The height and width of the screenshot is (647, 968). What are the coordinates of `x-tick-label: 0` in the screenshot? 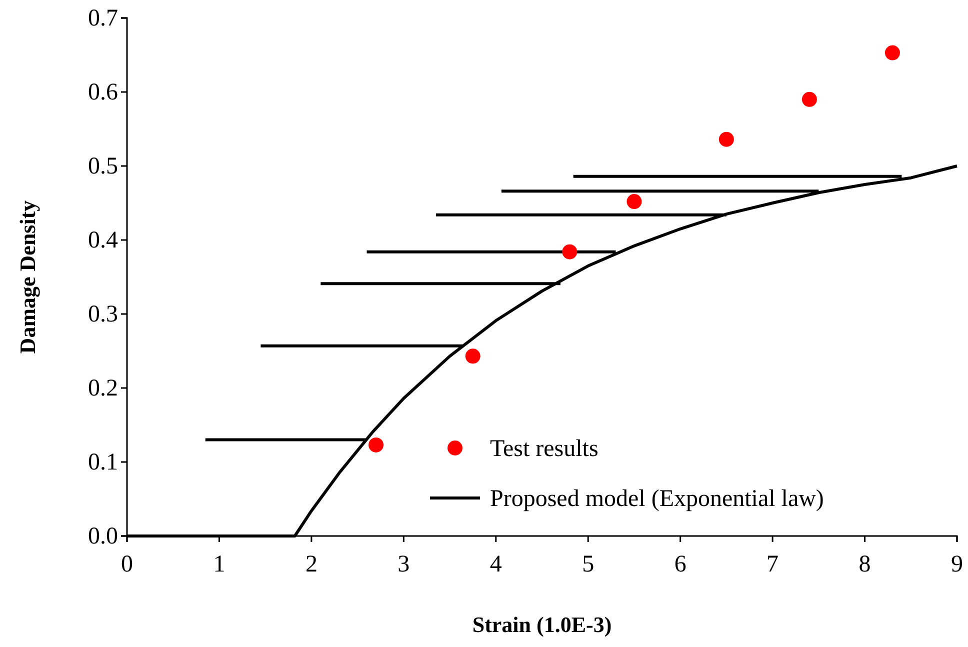 It's located at (127, 564).